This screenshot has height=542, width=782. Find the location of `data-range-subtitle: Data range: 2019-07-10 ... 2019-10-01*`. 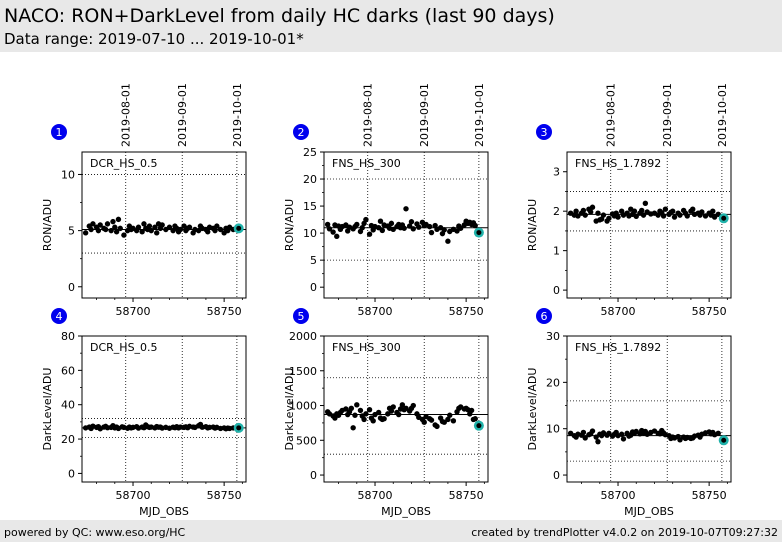

data-range-subtitle: Data range: 2019-07-10 ... 2019-10-01* is located at coordinates (154, 39).